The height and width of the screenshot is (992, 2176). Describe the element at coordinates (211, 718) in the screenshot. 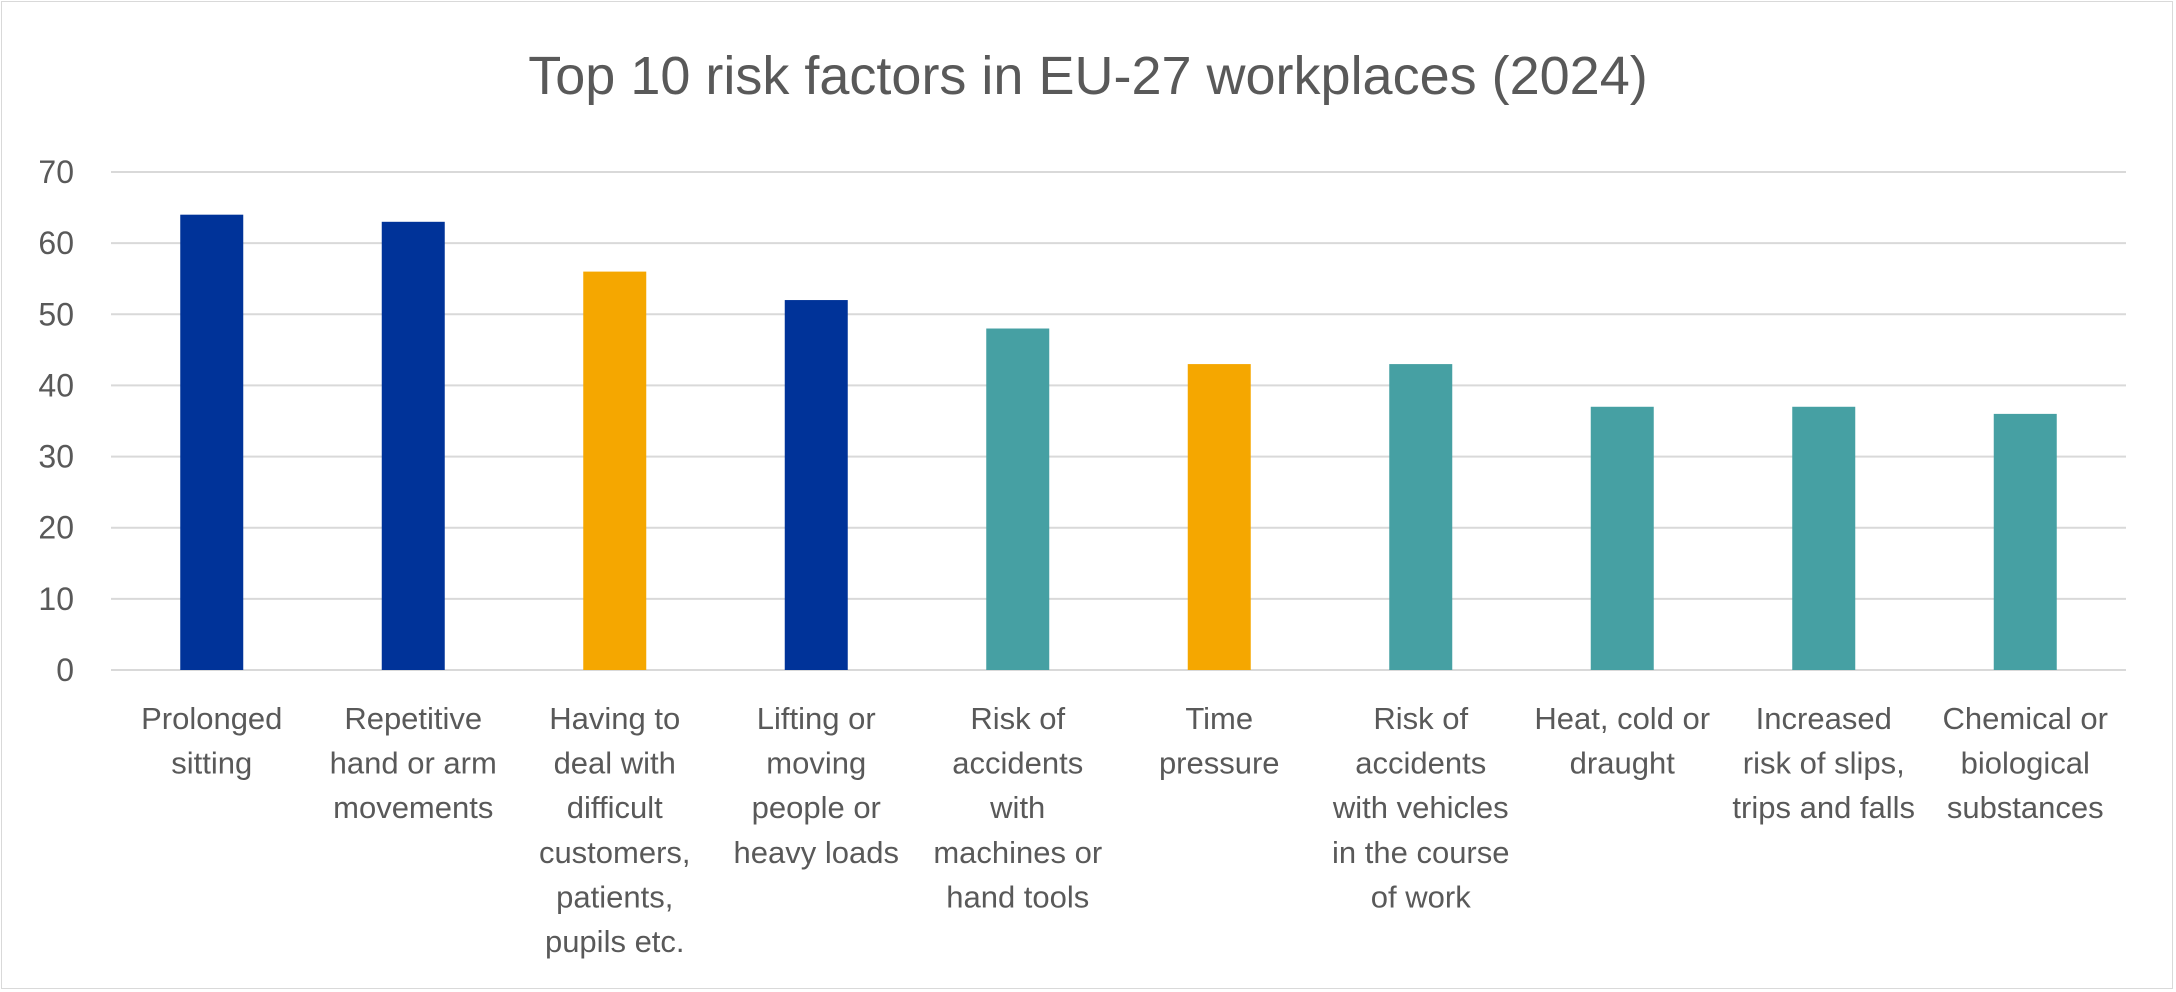

I see `x-tick-label-line: Prolonged` at that location.